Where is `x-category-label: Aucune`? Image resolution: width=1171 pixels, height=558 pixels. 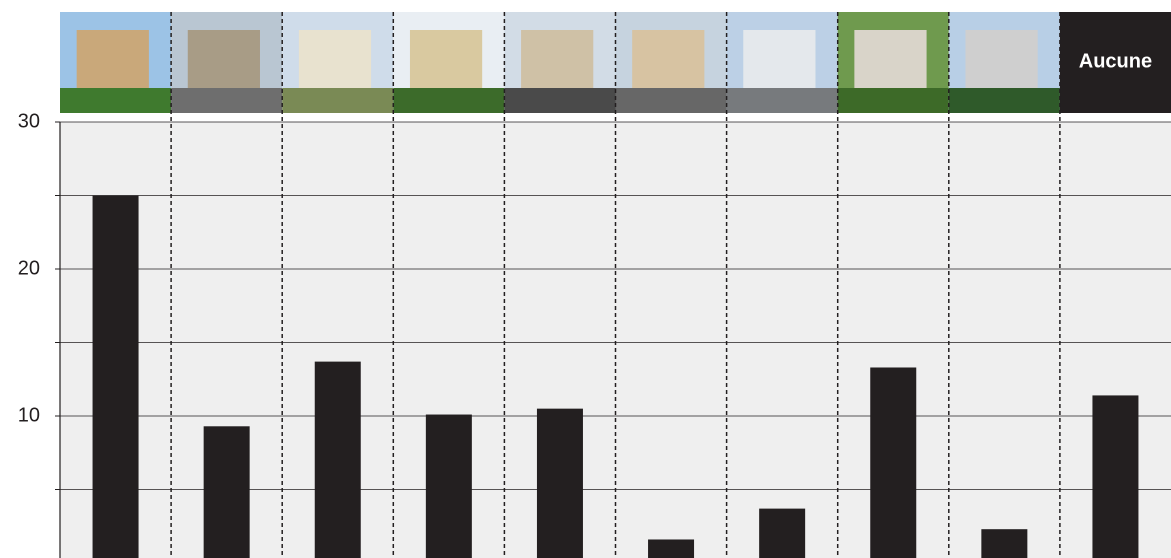
x-category-label: Aucune is located at coordinates (1115, 61).